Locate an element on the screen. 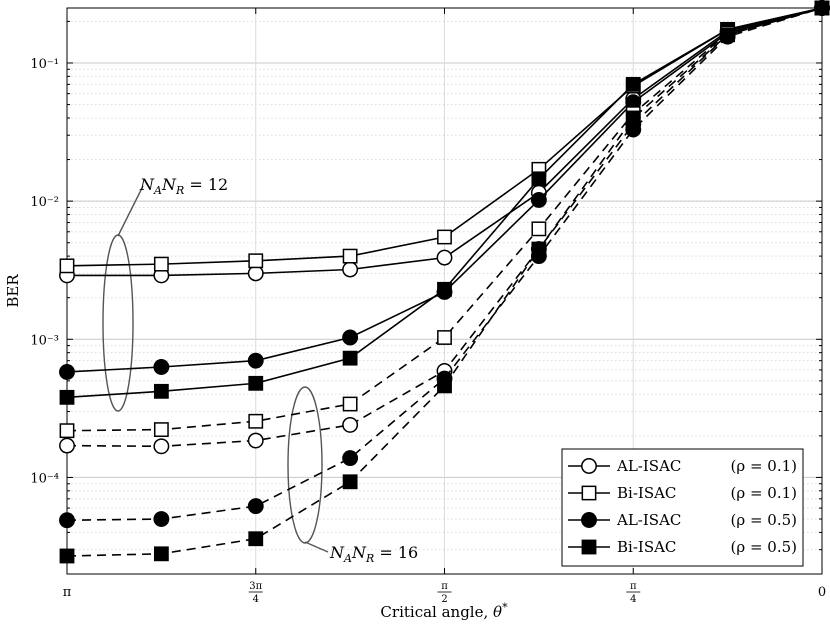  y-axis-label: BER is located at coordinates (13, 291).